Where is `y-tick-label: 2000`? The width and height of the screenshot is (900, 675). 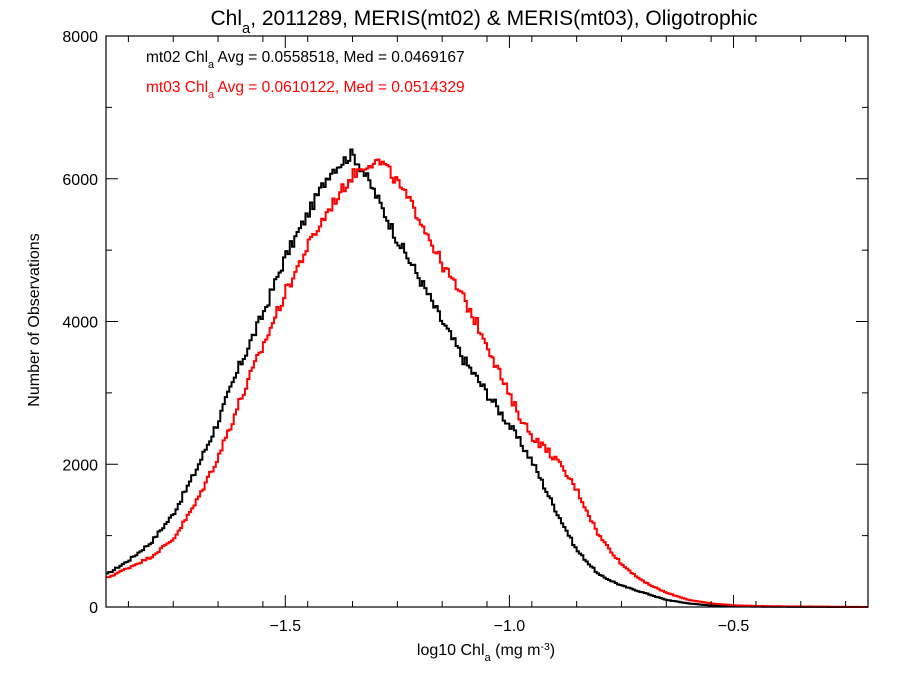
y-tick-label: 2000 is located at coordinates (80, 465).